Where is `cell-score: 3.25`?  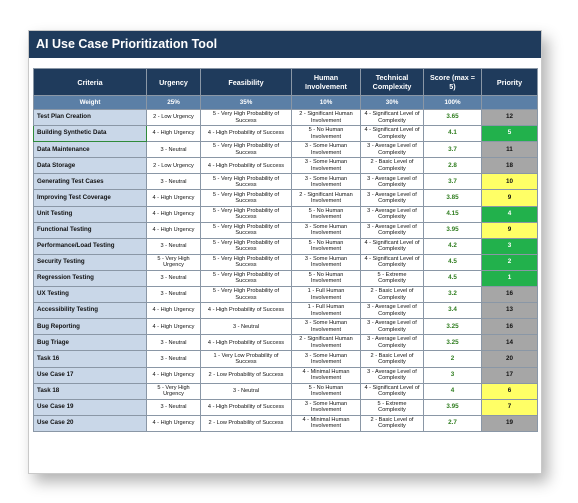
cell-score: 3.25 is located at coordinates (452, 327).